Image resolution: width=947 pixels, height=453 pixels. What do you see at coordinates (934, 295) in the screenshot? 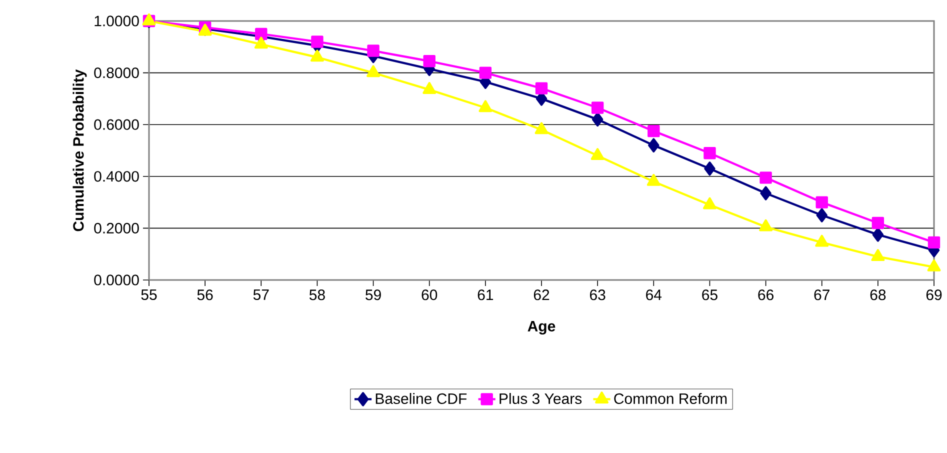
I see `x-tick-label: 69` at bounding box center [934, 295].